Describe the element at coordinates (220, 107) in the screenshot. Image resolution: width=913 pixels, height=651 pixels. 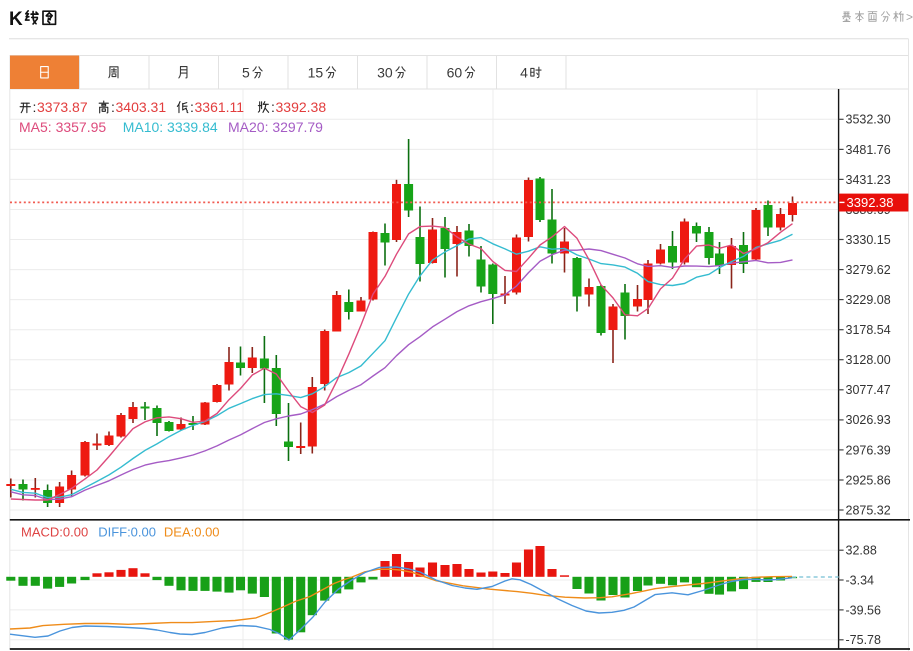
I see `svg-text: 3361.11` at that location.